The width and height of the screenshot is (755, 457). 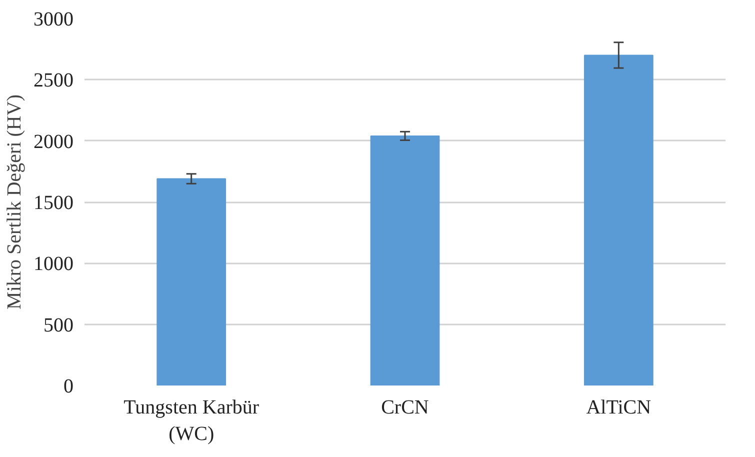 What do you see at coordinates (54, 141) in the screenshot?
I see `y-tick-label: 2000` at bounding box center [54, 141].